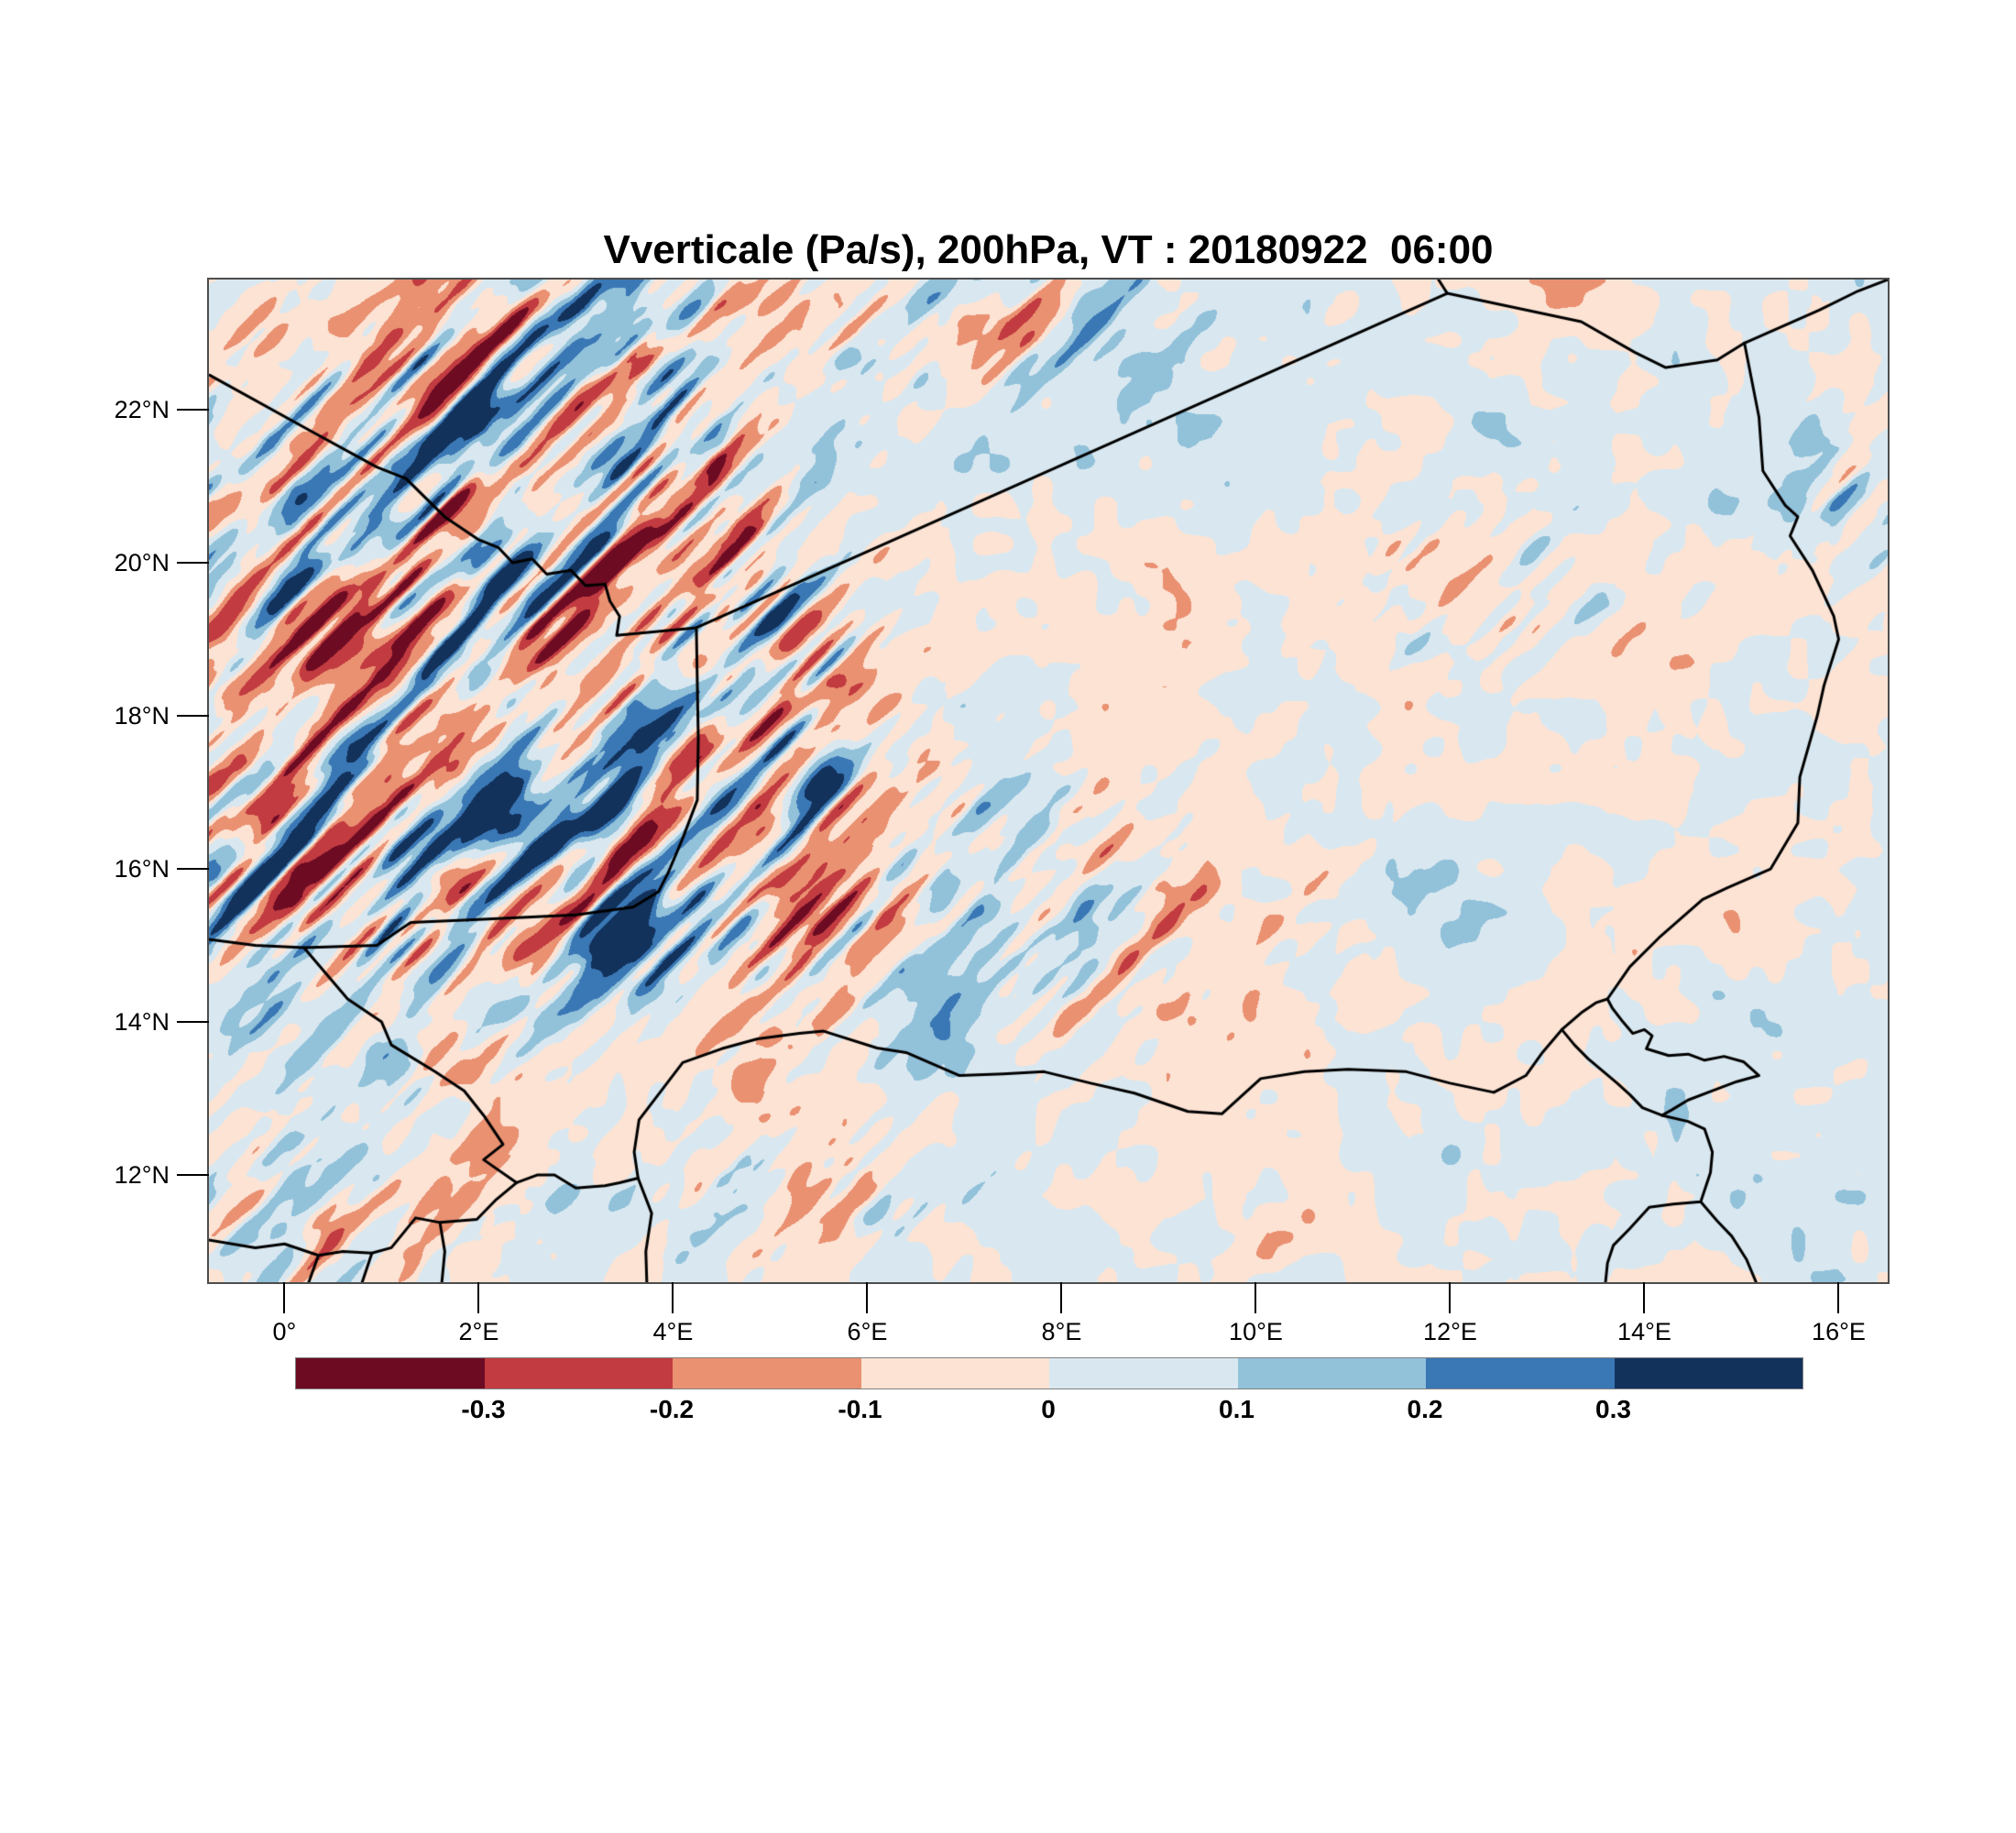  What do you see at coordinates (483, 1409) in the screenshot?
I see `colorbar-tick-label: -0.3` at bounding box center [483, 1409].